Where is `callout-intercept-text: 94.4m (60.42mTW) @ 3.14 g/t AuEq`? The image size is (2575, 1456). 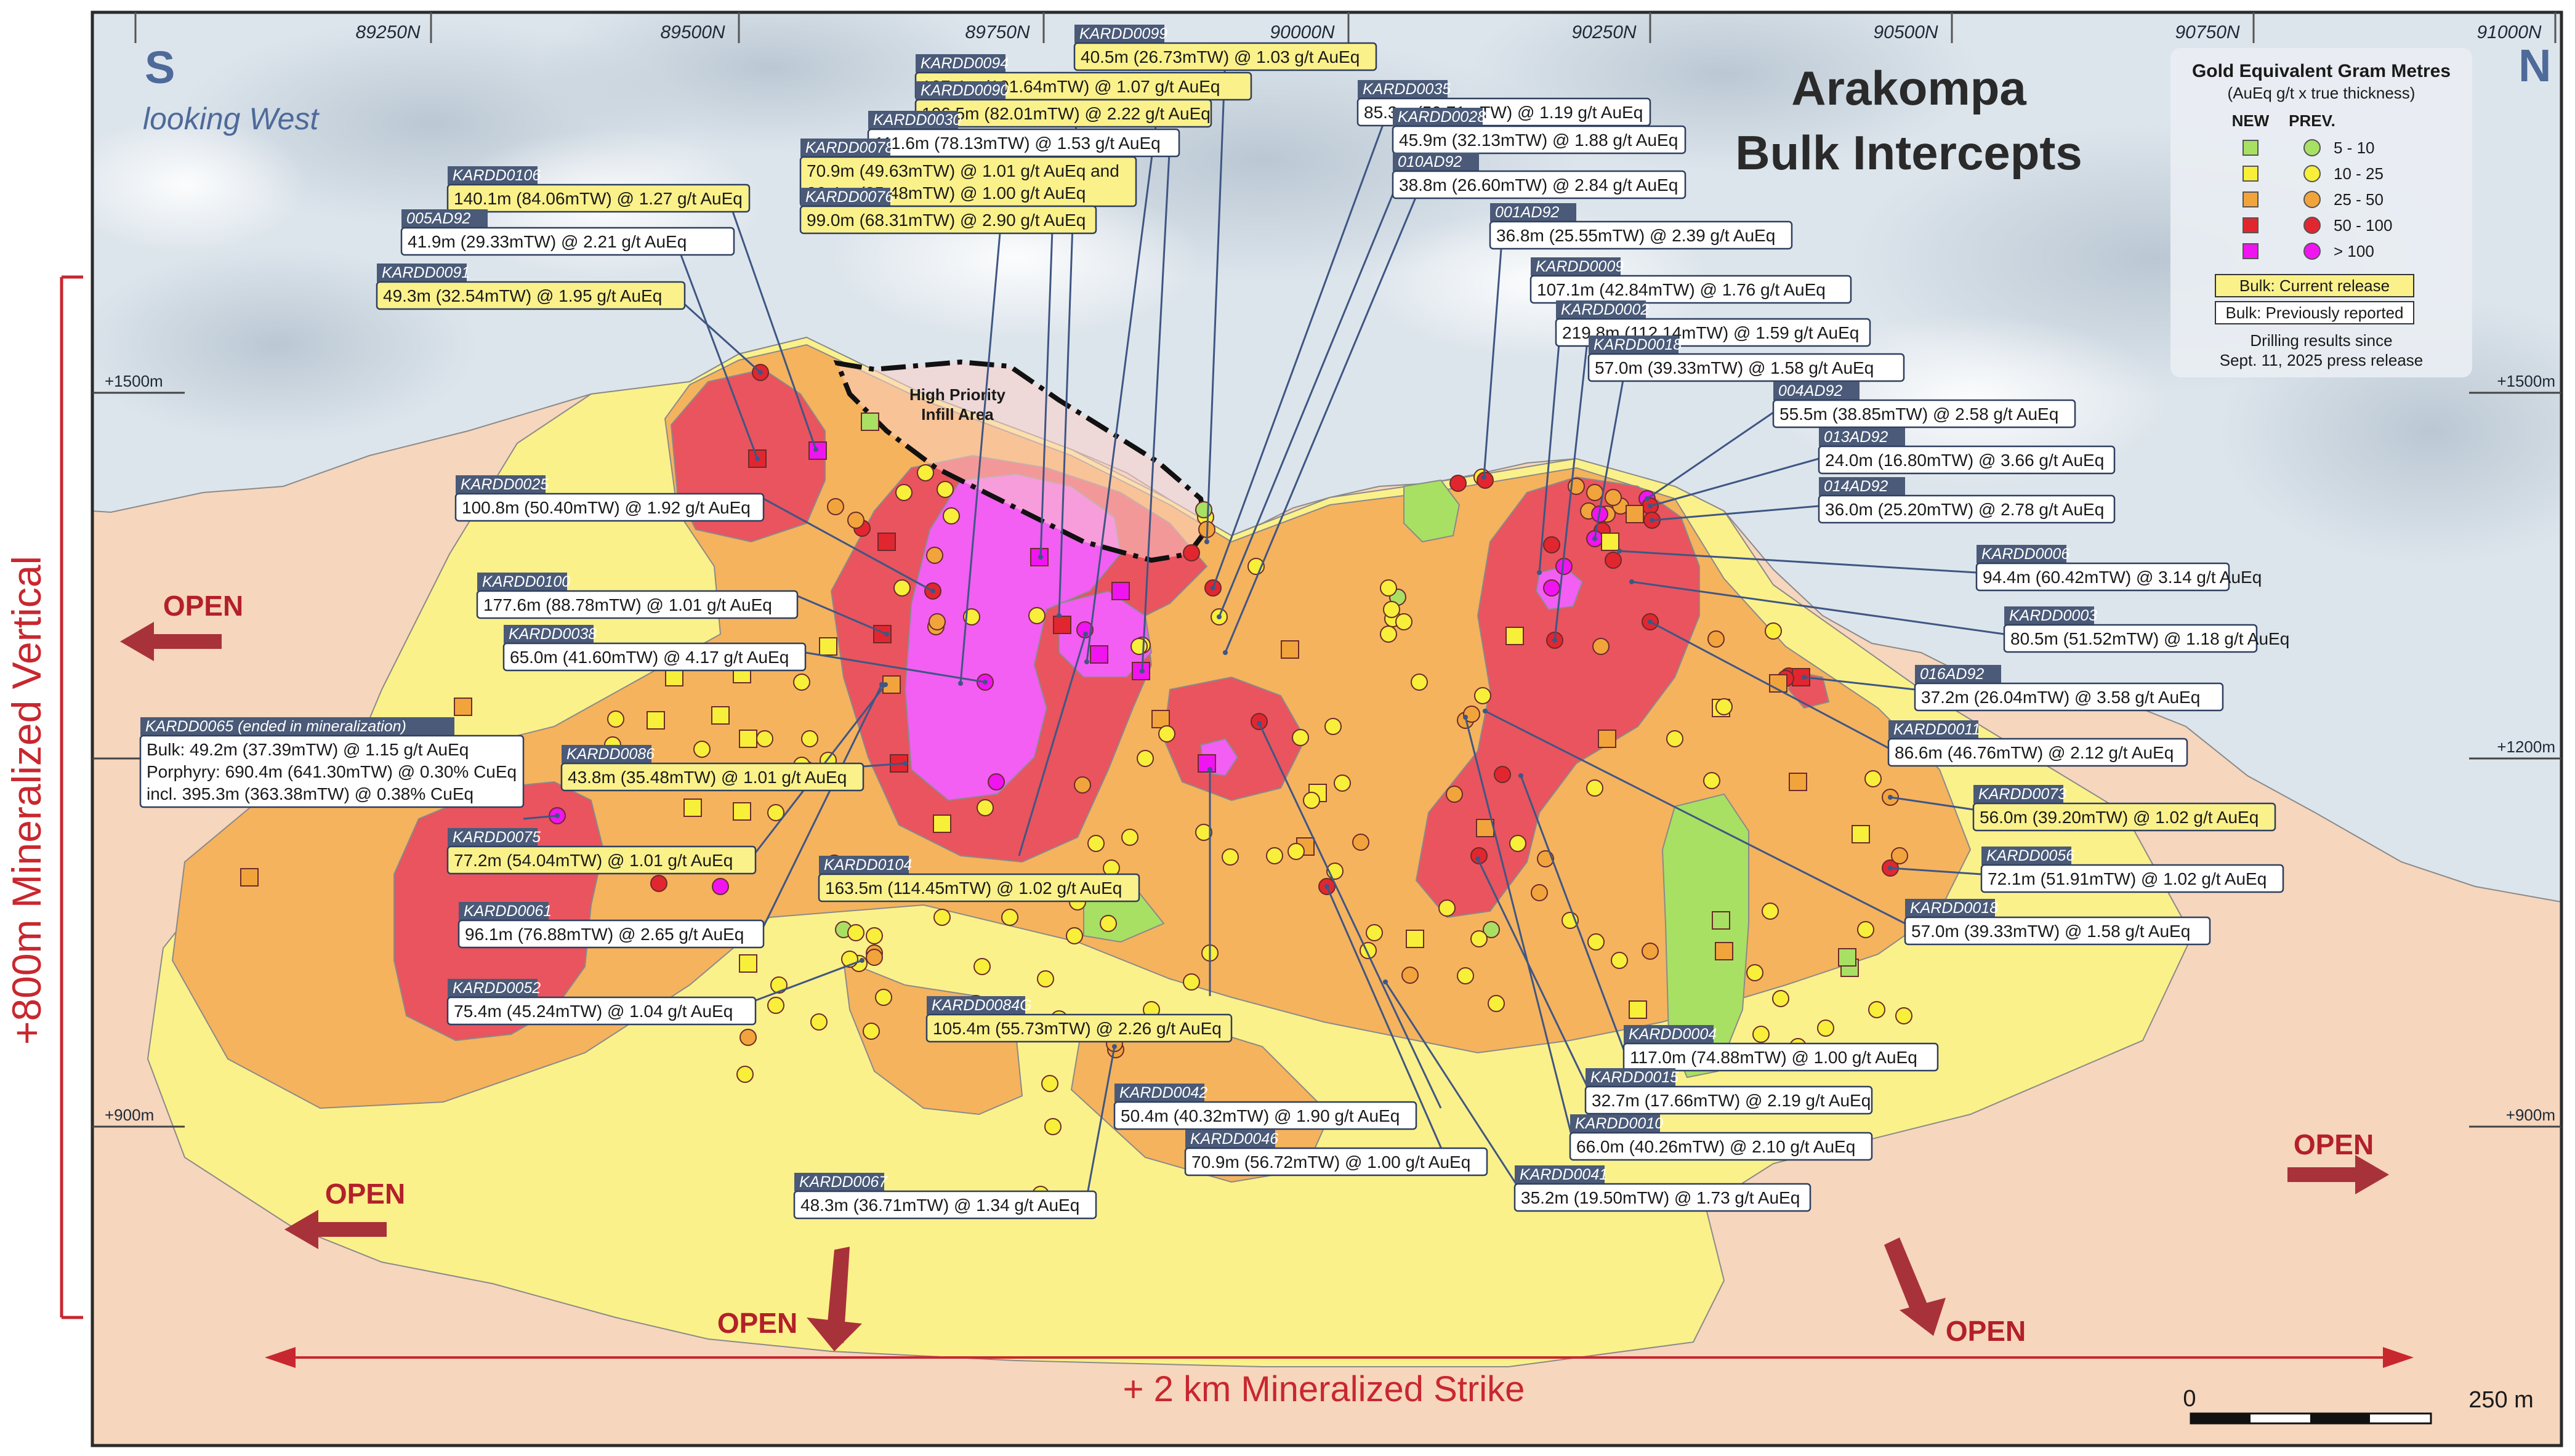
callout-intercept-text: 94.4m (60.42mTW) @ 3.14 g/t AuEq is located at coordinates (2122, 577).